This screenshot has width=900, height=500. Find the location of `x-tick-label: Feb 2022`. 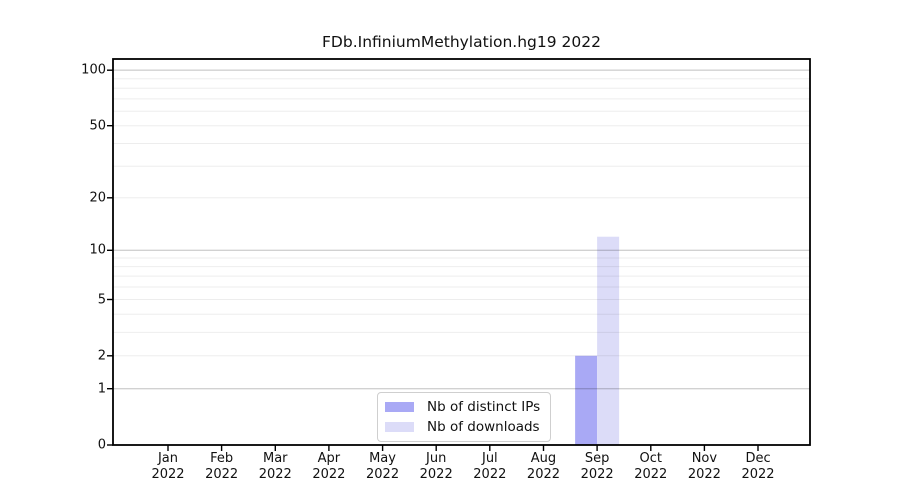

x-tick-label: Feb 2022 is located at coordinates (222, 466).